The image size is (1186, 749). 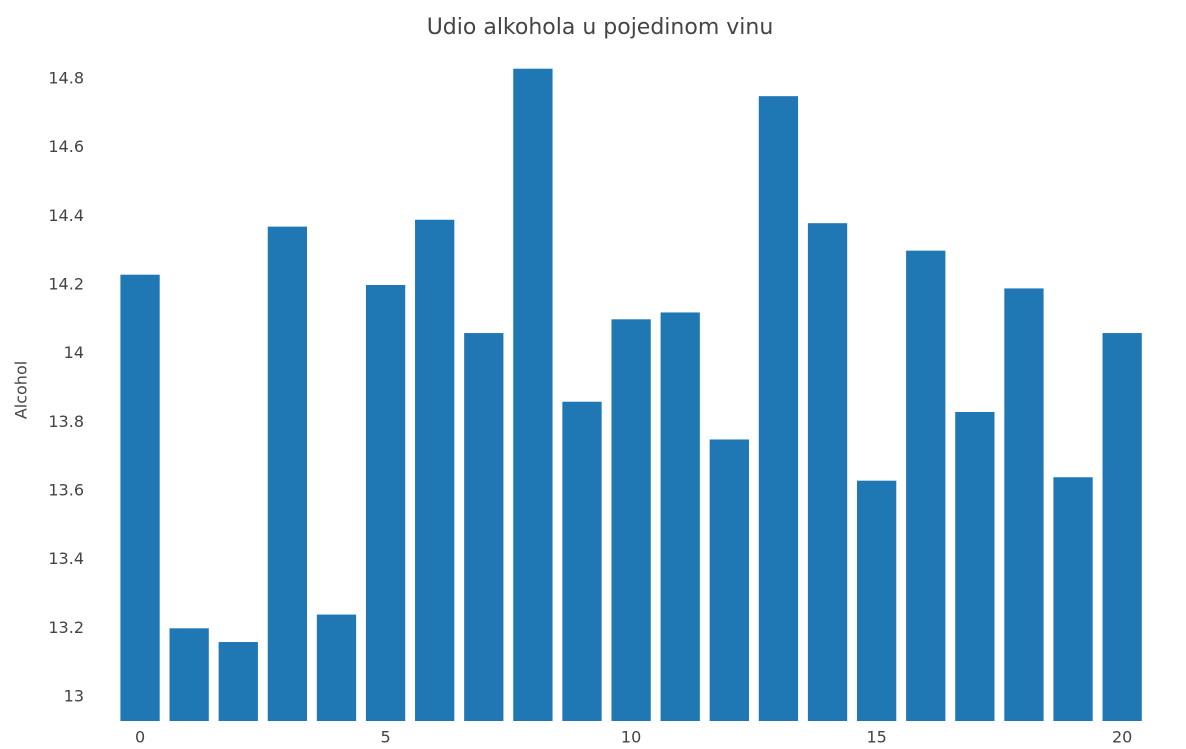 What do you see at coordinates (66, 283) in the screenshot?
I see `y-tick-label: 14.2` at bounding box center [66, 283].